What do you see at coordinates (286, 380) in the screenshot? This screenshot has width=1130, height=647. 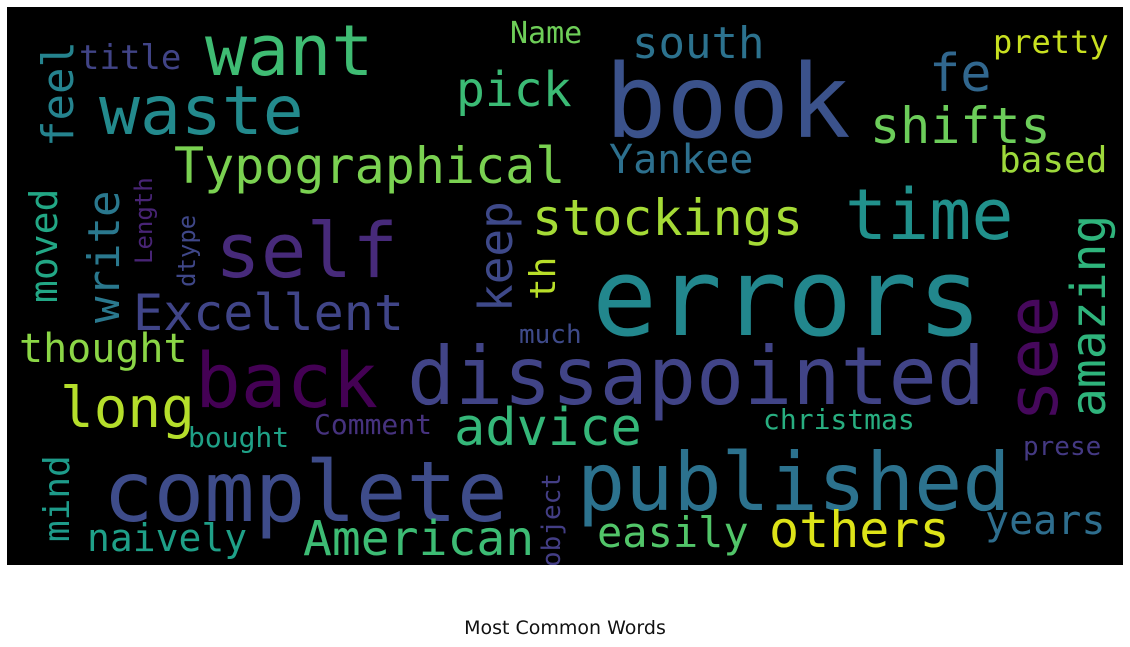 I see `word-back: back` at bounding box center [286, 380].